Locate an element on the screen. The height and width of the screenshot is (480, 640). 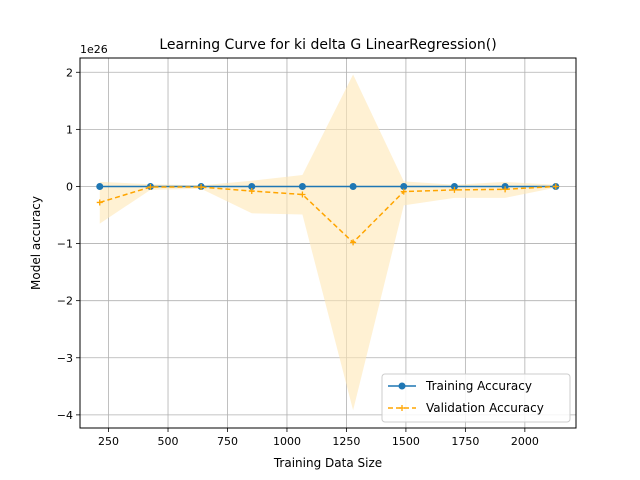
legend-validation-marker is located at coordinates (402, 408).